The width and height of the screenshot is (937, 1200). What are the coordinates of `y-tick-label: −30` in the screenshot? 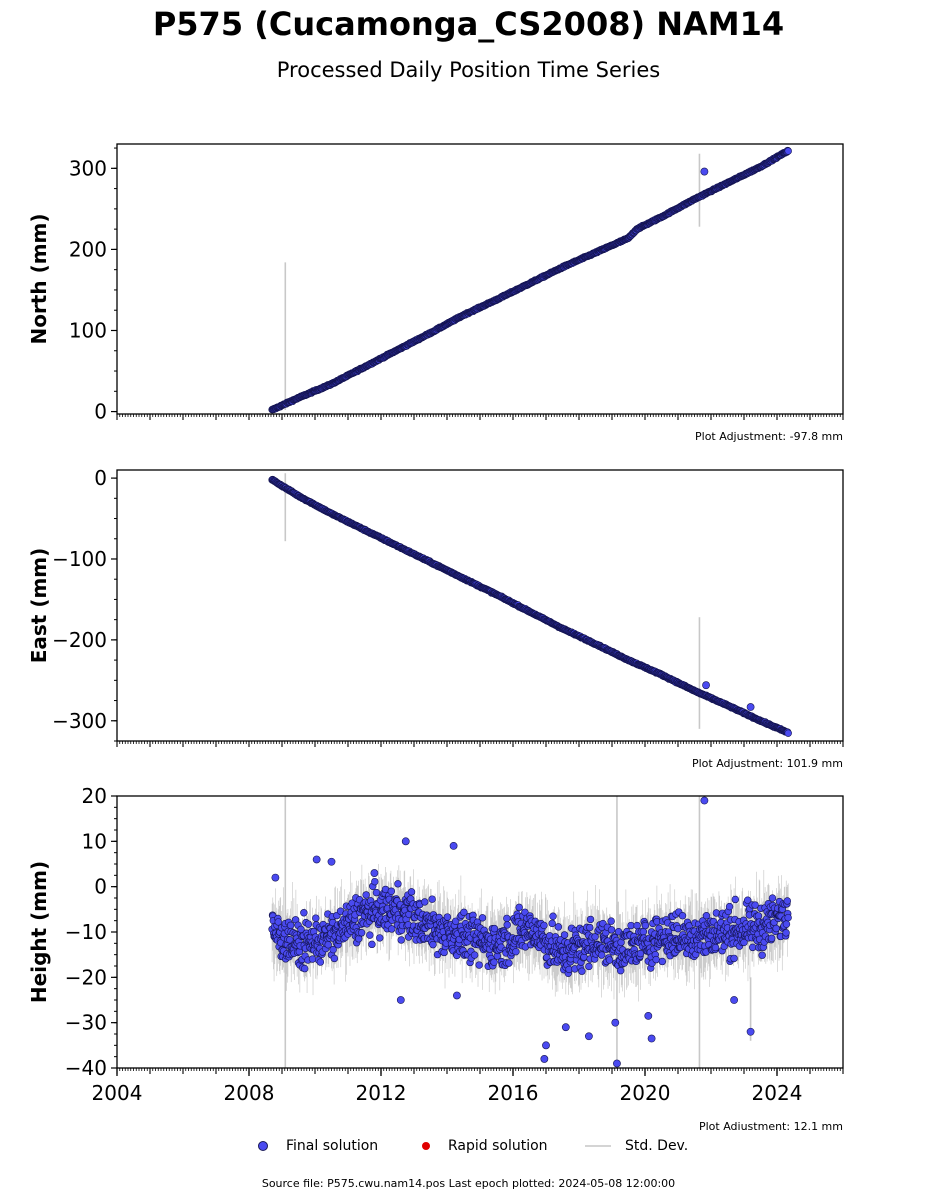 It's located at (86, 1023).